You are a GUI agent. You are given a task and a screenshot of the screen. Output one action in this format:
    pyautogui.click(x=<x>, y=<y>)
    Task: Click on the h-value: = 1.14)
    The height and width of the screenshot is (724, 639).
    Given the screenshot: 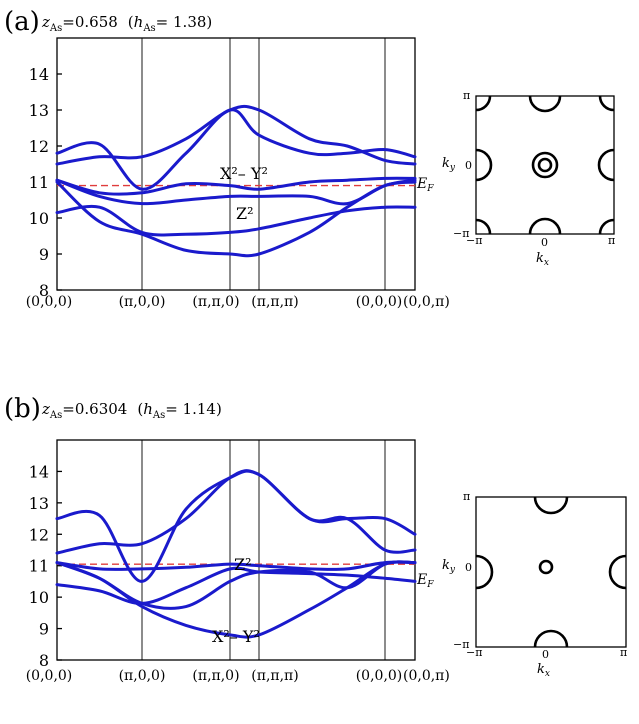 What is the action you would take?
    pyautogui.click(x=193, y=409)
    